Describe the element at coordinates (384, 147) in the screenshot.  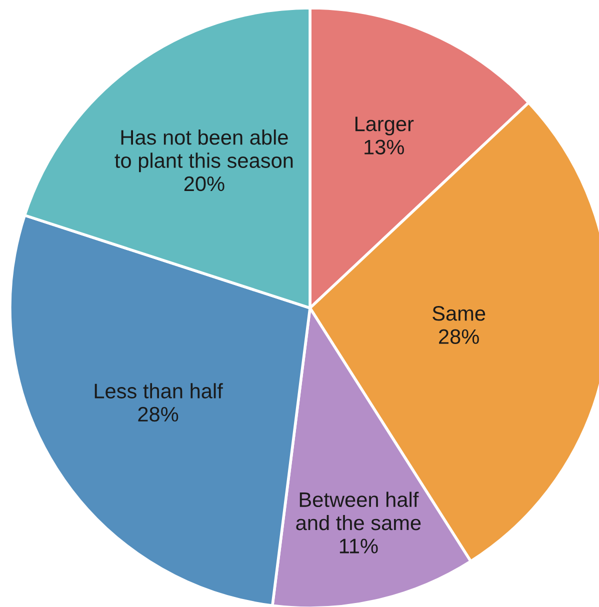
I see `data-label: 13%` at that location.